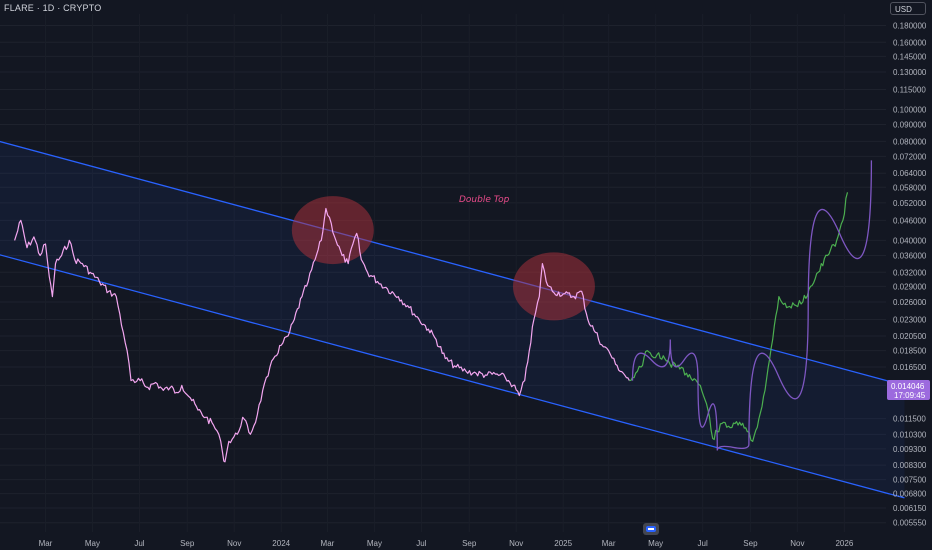  Describe the element at coordinates (908, 8) in the screenshot. I see `currency-button: USD` at that location.